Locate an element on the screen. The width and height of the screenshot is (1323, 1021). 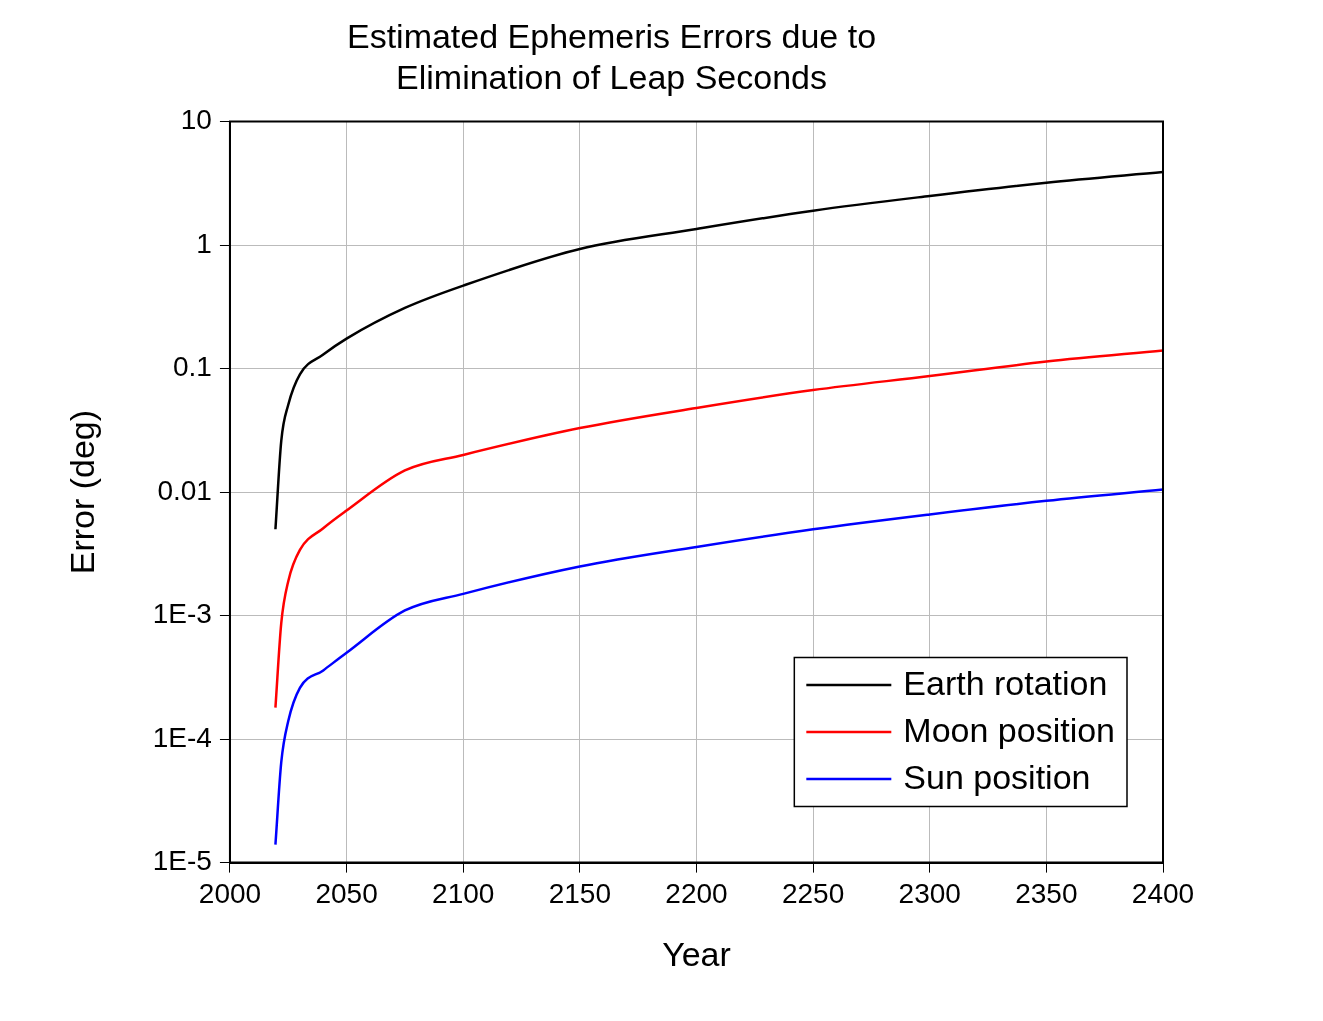
y-tick-label: 0.1 is located at coordinates (192, 367).